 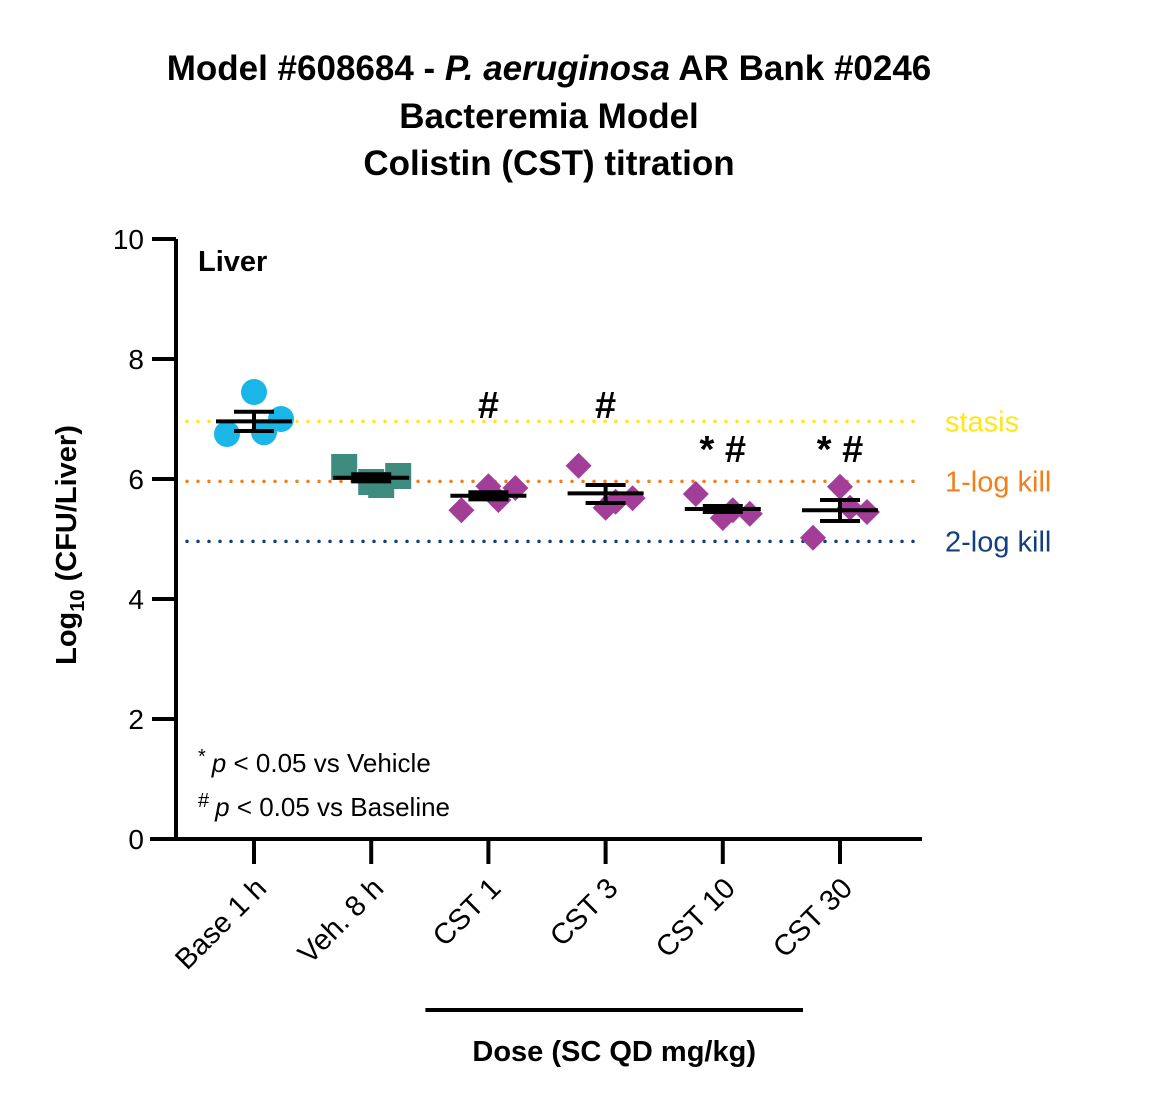 What do you see at coordinates (232, 262) in the screenshot?
I see `panel-label: Liver` at bounding box center [232, 262].